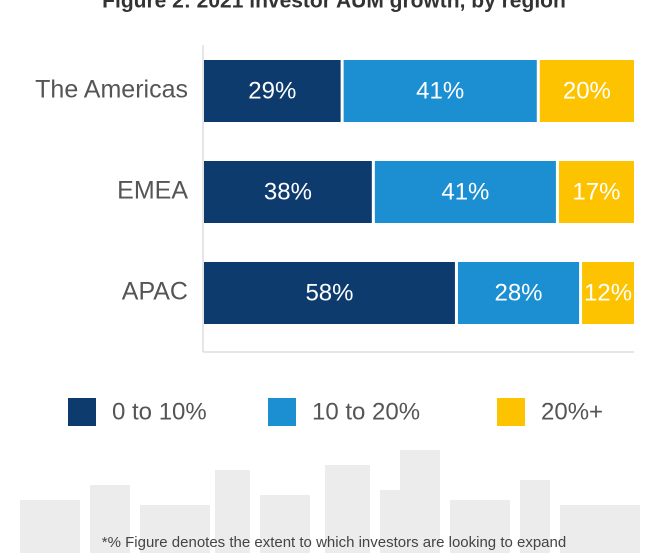  I want to click on data-label: 20%, so click(587, 90).